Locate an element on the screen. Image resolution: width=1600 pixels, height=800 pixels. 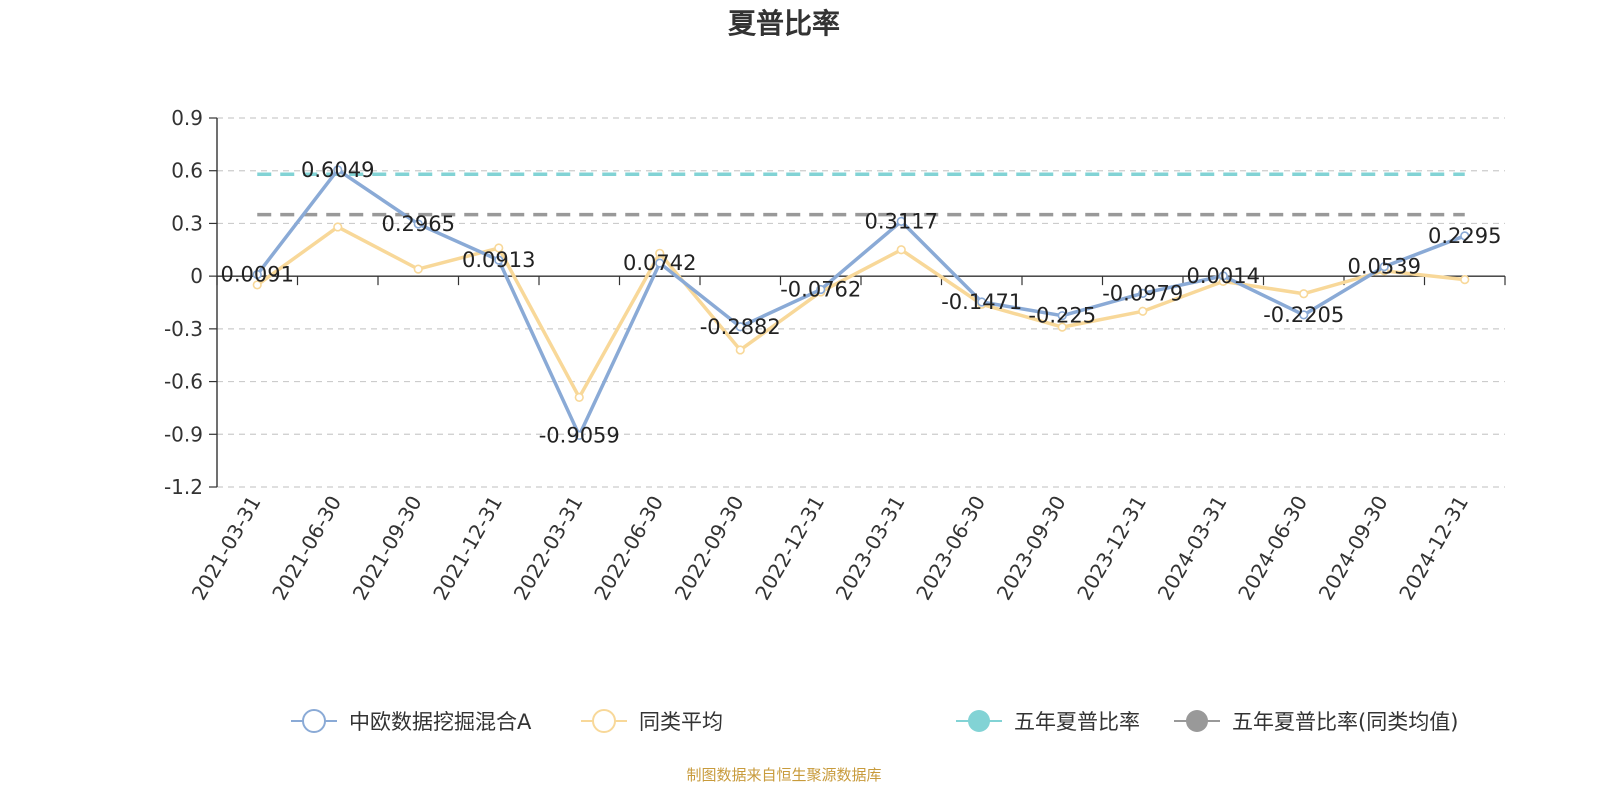
legend-label: 五年夏普比率(同类均值) is located at coordinates (1345, 722).